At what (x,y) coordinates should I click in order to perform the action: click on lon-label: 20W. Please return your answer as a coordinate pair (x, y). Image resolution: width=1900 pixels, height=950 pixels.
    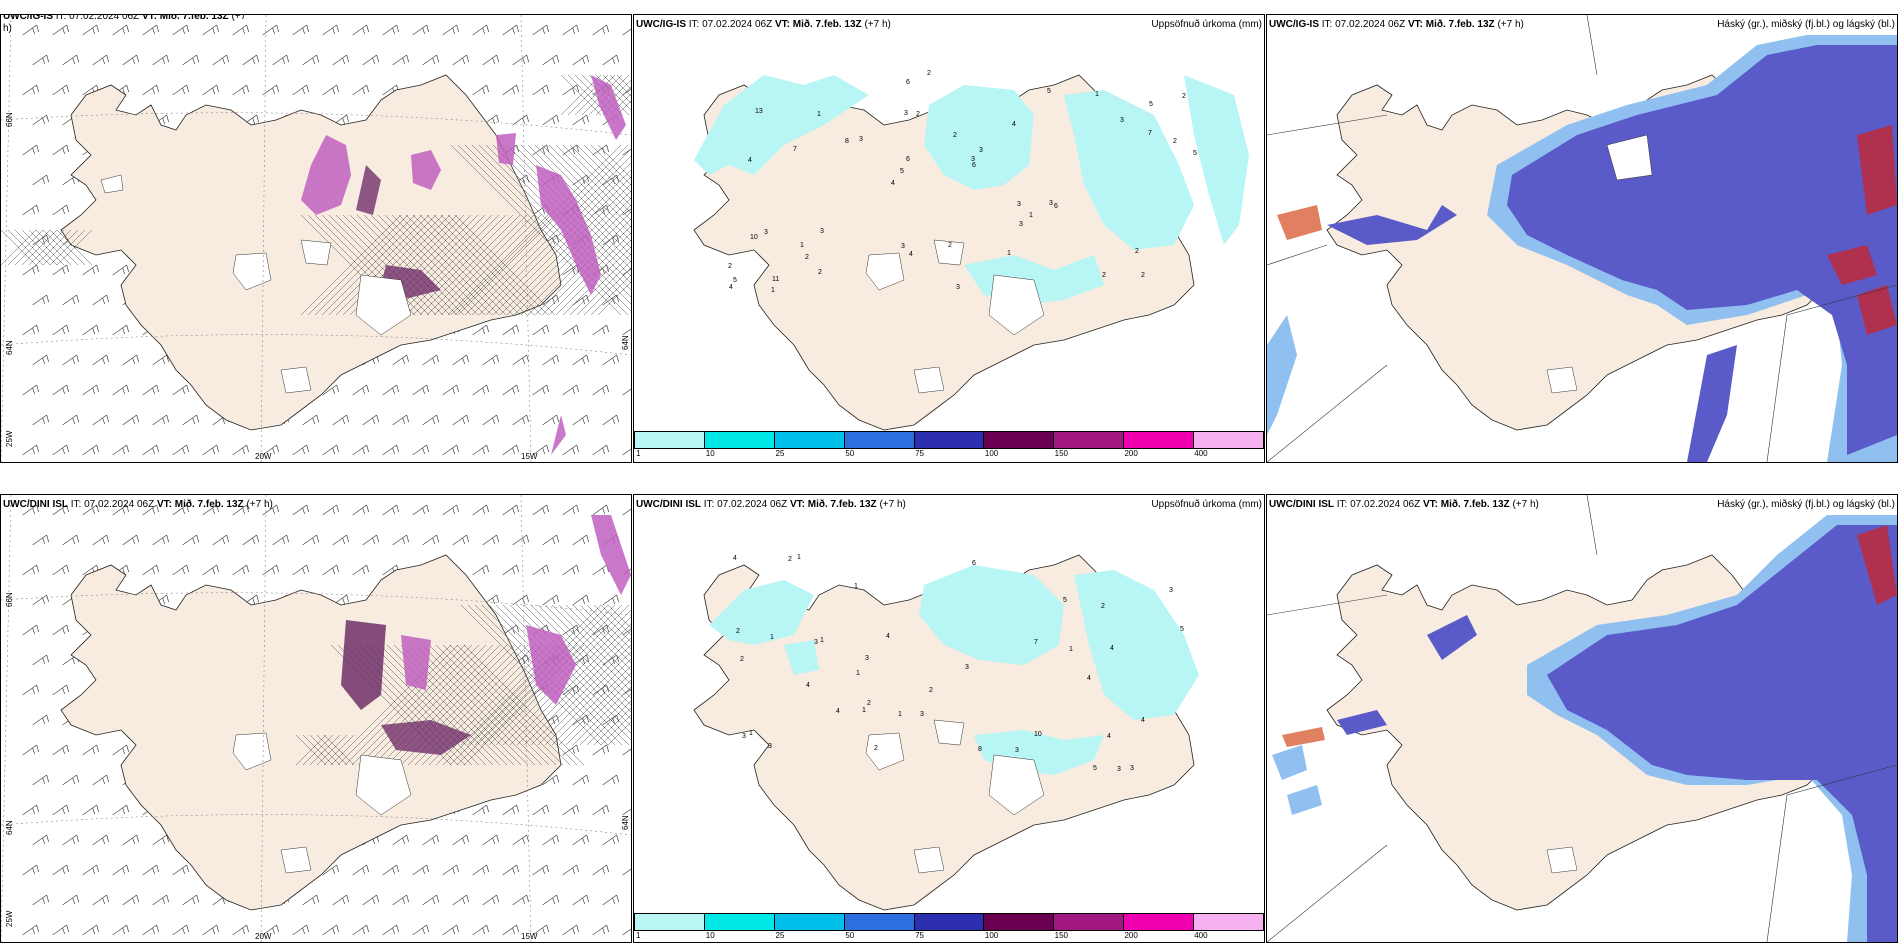
    Looking at the image, I should click on (263, 936).